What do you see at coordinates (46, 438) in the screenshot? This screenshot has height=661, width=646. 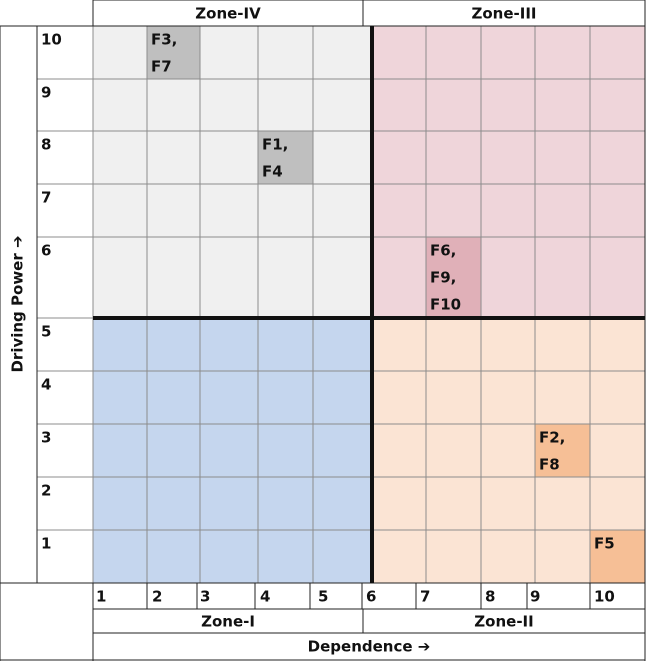 I see `y-tick-label: 3` at bounding box center [46, 438].